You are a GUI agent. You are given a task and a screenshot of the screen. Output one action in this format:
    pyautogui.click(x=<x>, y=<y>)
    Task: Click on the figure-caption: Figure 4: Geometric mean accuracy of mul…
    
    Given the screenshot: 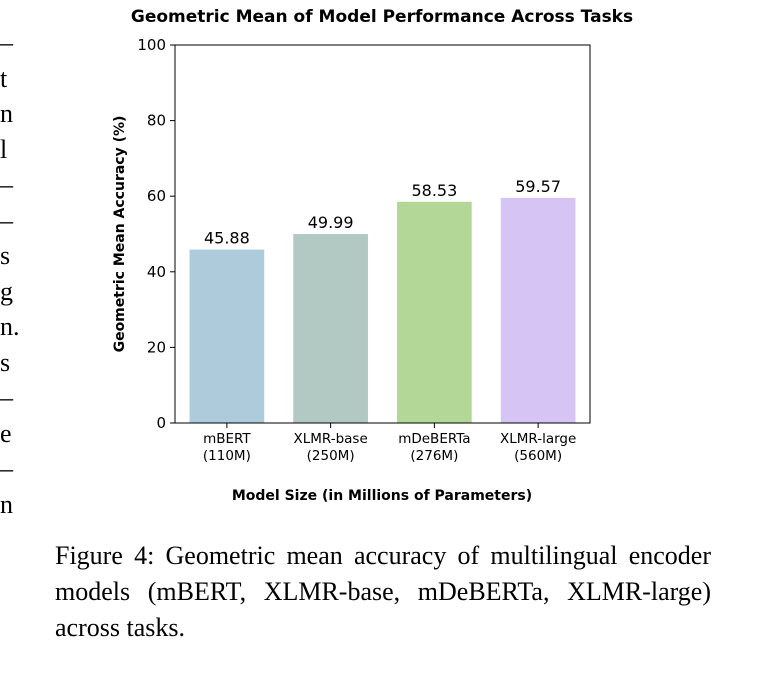 What is the action you would take?
    pyautogui.click(x=383, y=591)
    